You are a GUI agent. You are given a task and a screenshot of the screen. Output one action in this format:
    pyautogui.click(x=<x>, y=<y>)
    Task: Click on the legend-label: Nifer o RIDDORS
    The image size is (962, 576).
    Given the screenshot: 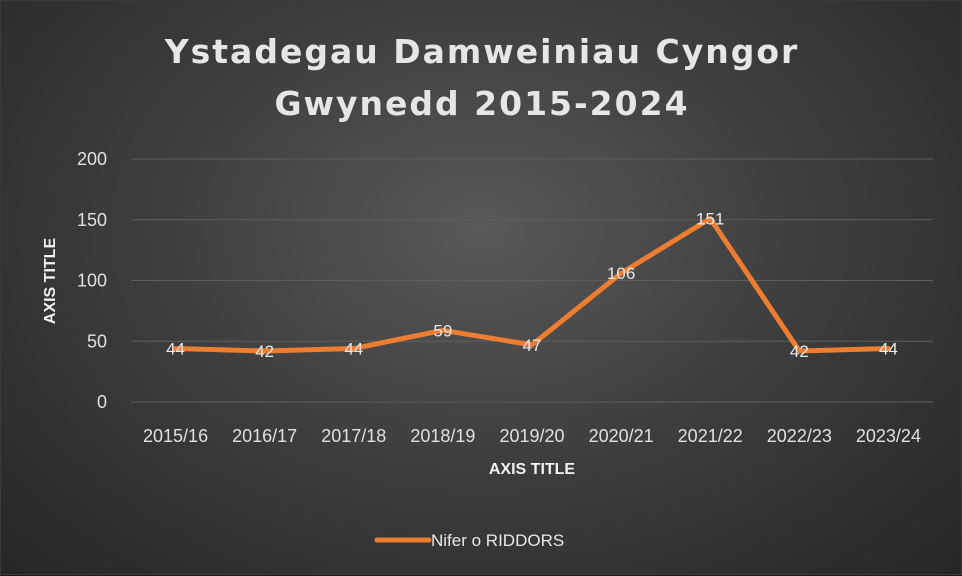 What is the action you would take?
    pyautogui.click(x=497, y=540)
    